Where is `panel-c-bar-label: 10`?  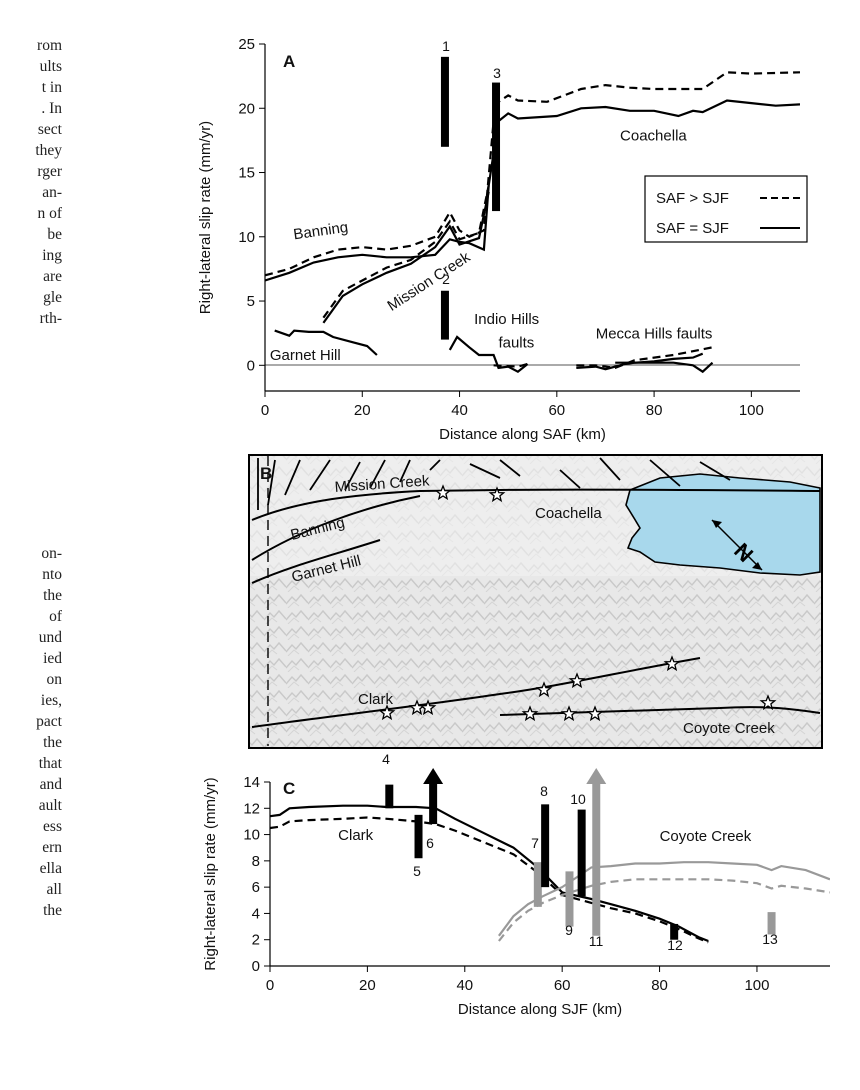 panel-c-bar-label: 10 is located at coordinates (578, 799).